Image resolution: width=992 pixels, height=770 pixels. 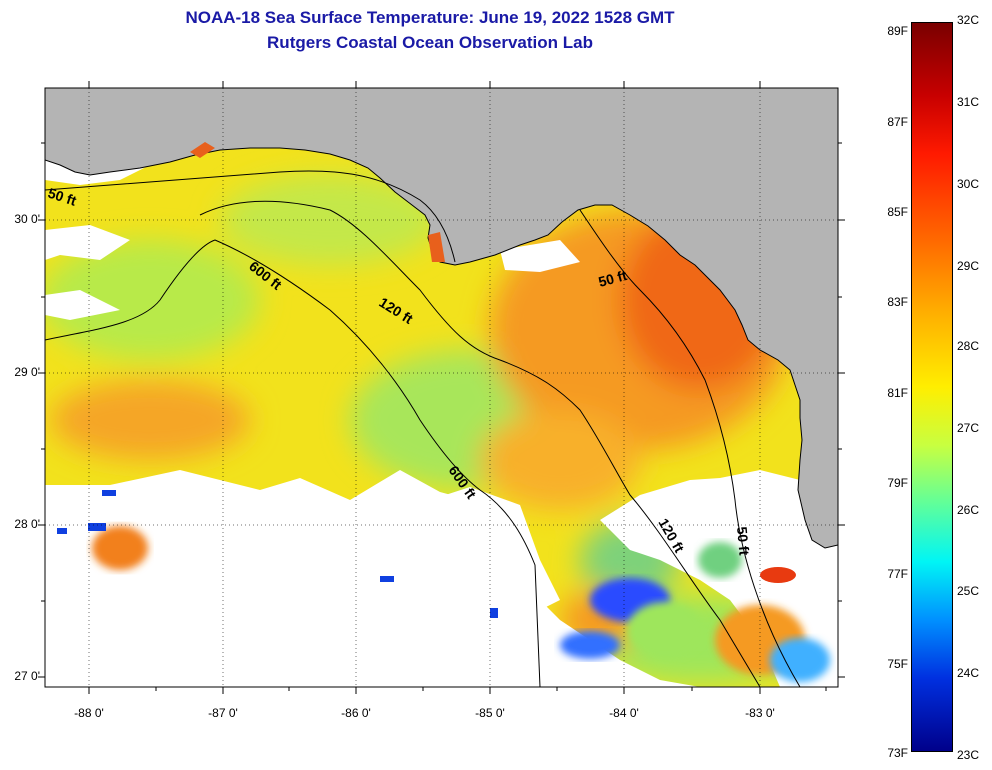 What do you see at coordinates (89, 713) in the screenshot?
I see `longitude-label: -88 0'` at bounding box center [89, 713].